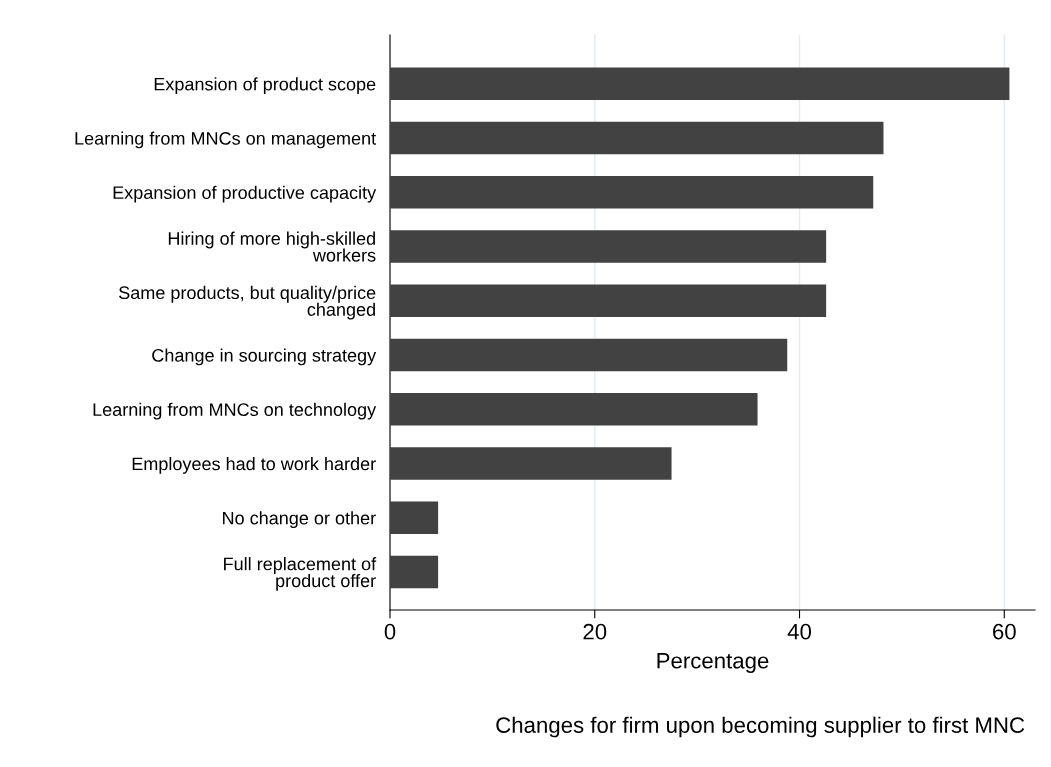  What do you see at coordinates (299, 520) in the screenshot?
I see `y-tick-label: No change or other` at bounding box center [299, 520].